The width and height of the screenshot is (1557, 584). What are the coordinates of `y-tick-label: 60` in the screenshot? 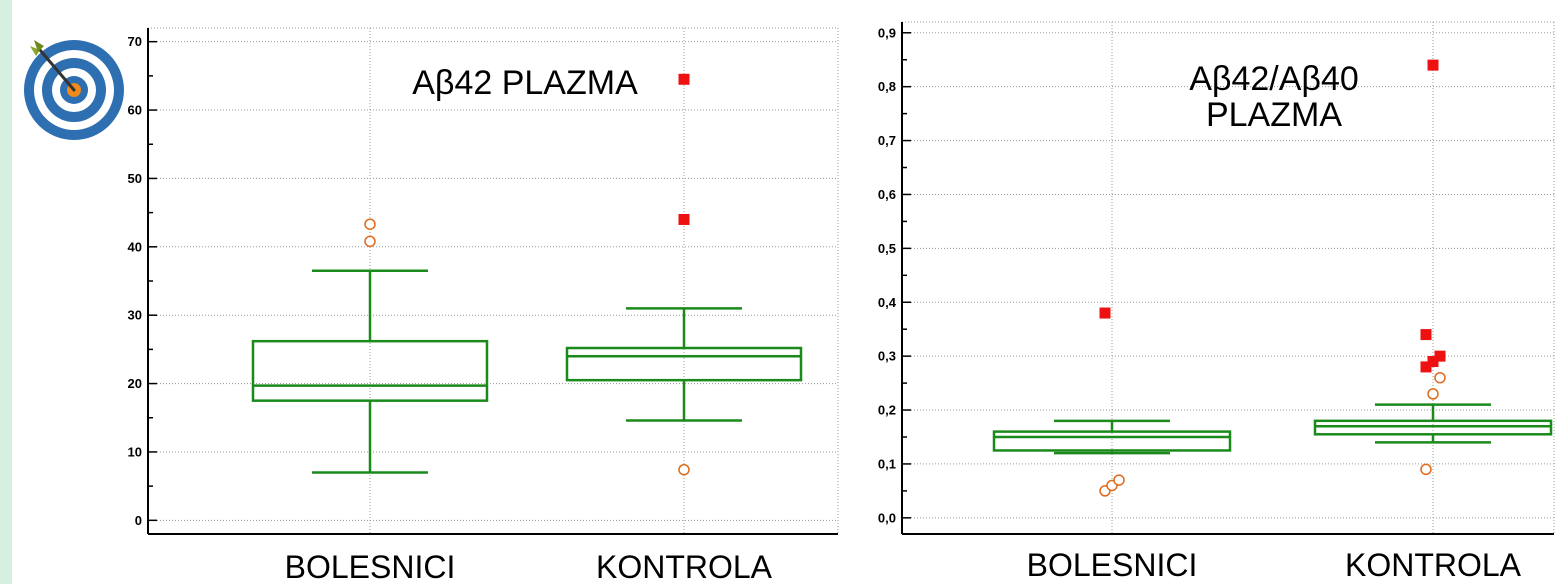 It's located at (135, 110).